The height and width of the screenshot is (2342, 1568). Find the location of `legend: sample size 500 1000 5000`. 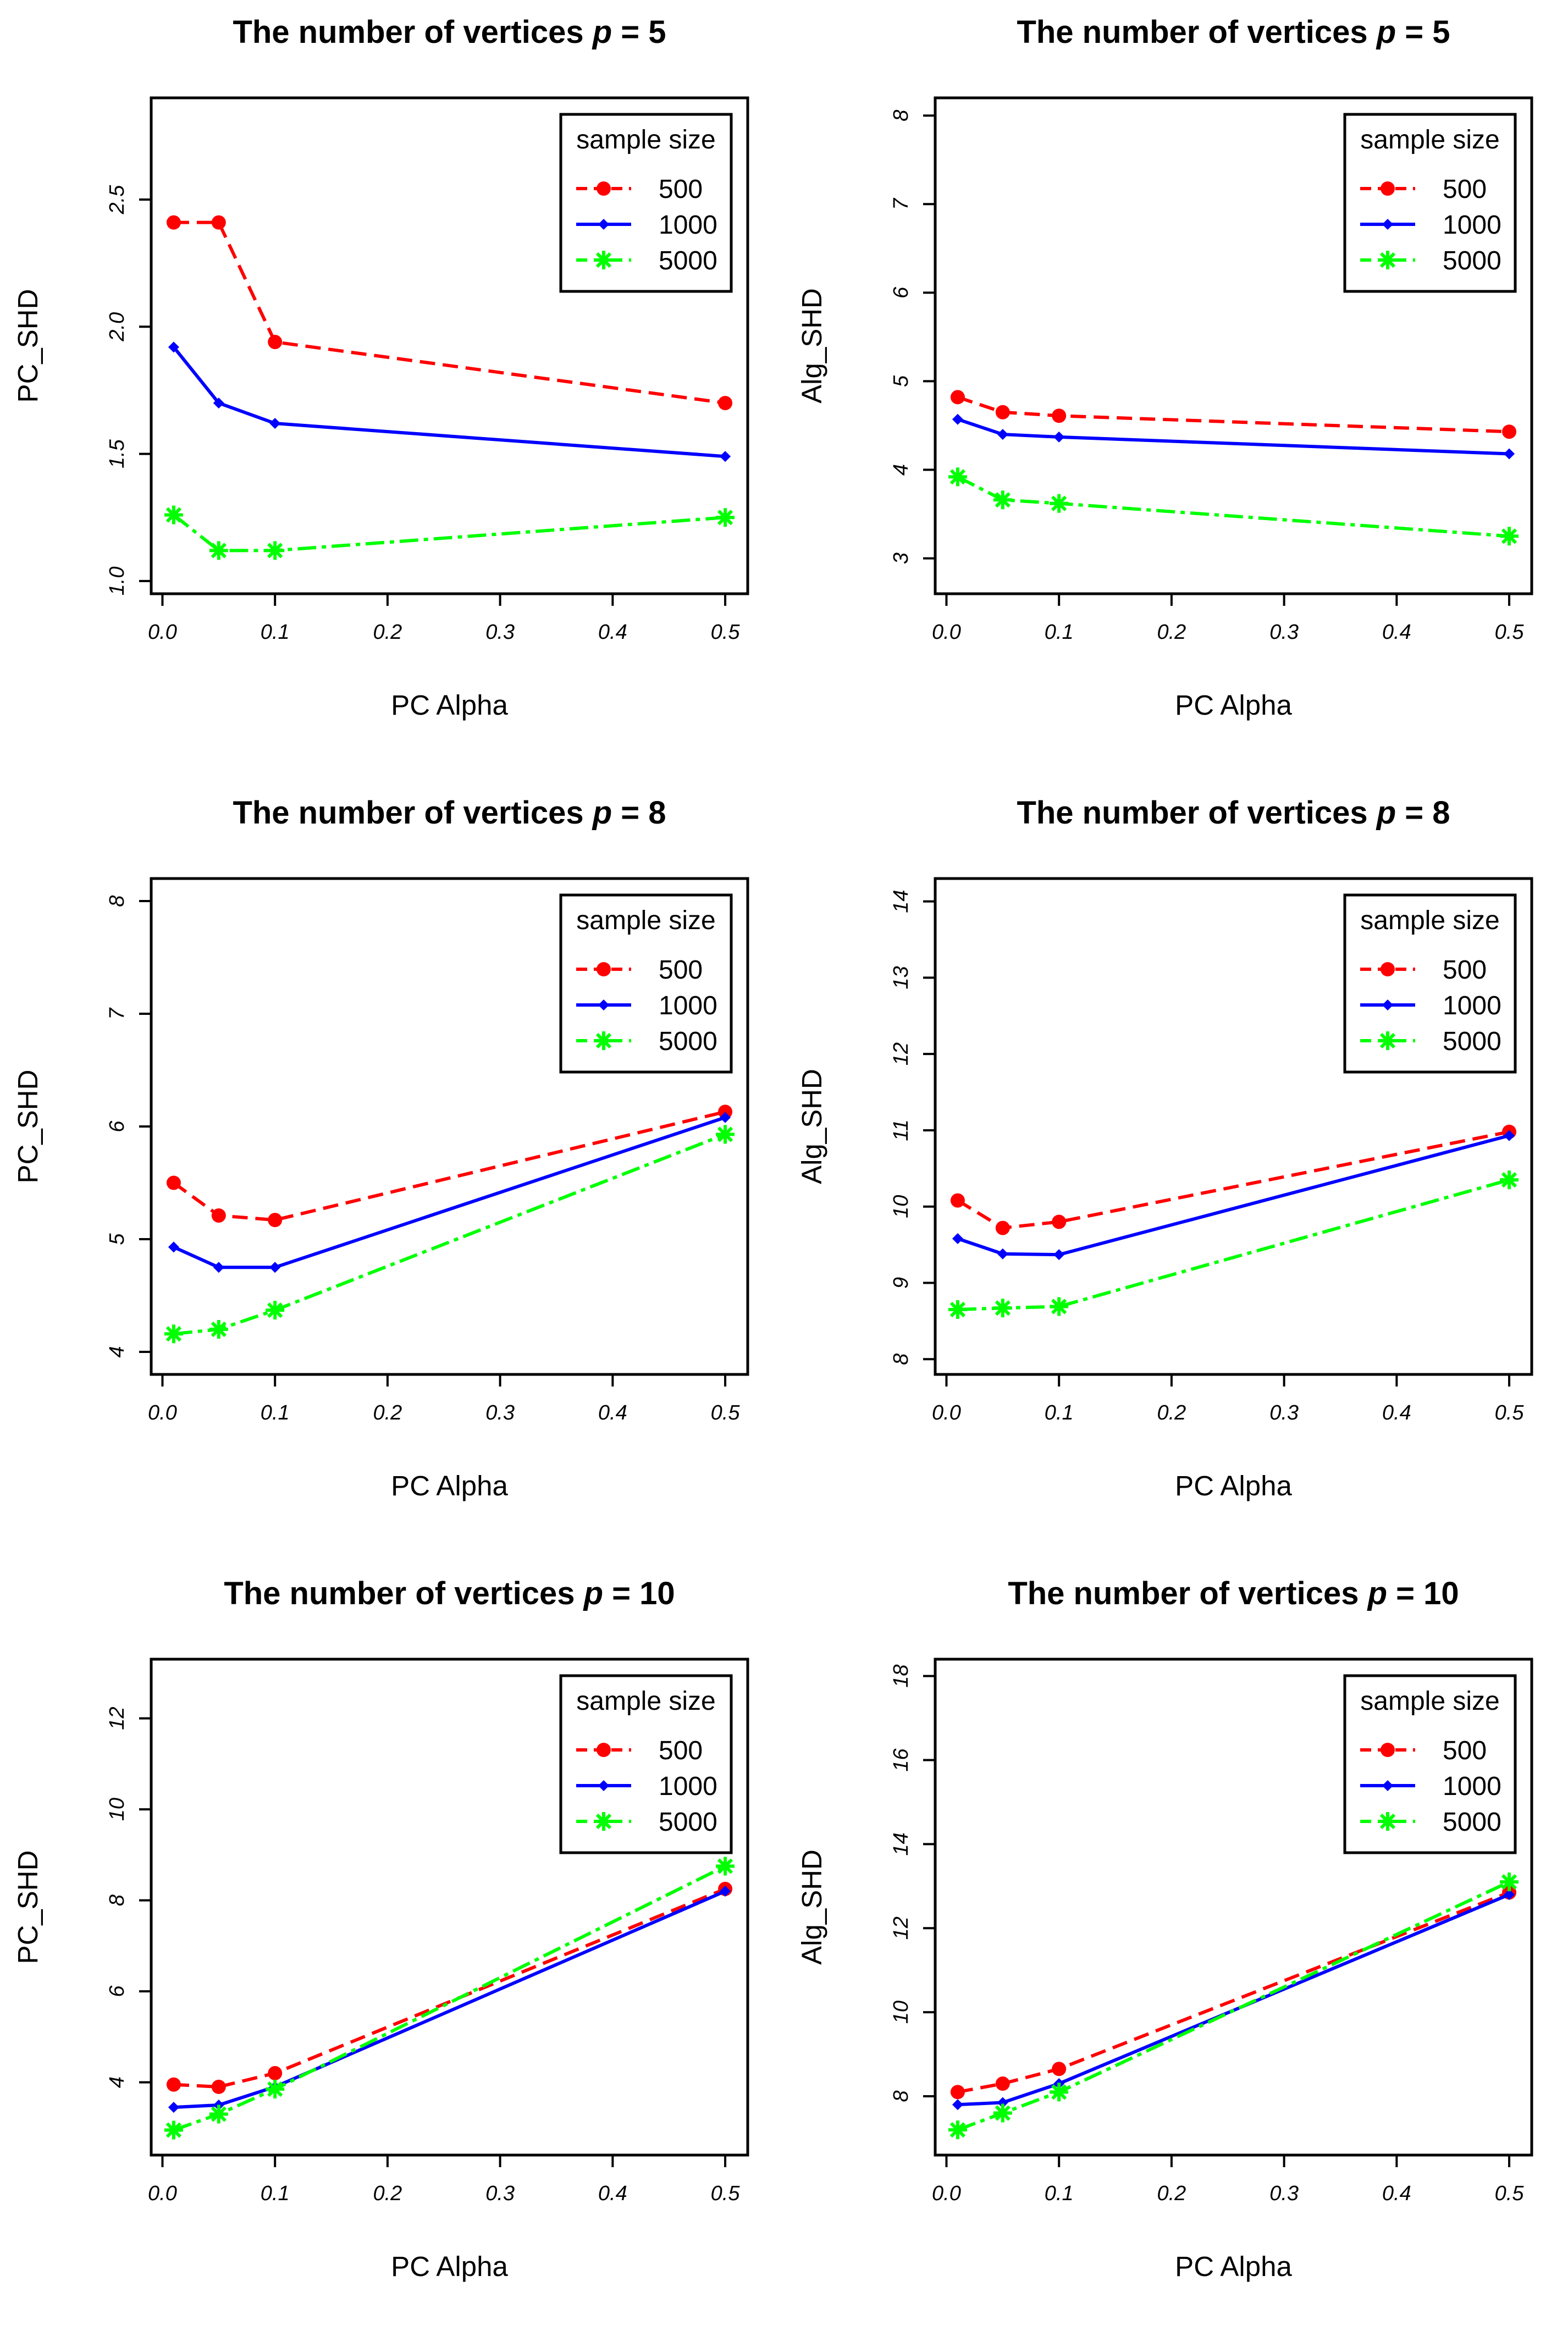

legend: sample size 500 1000 5000 is located at coordinates (646, 1764).